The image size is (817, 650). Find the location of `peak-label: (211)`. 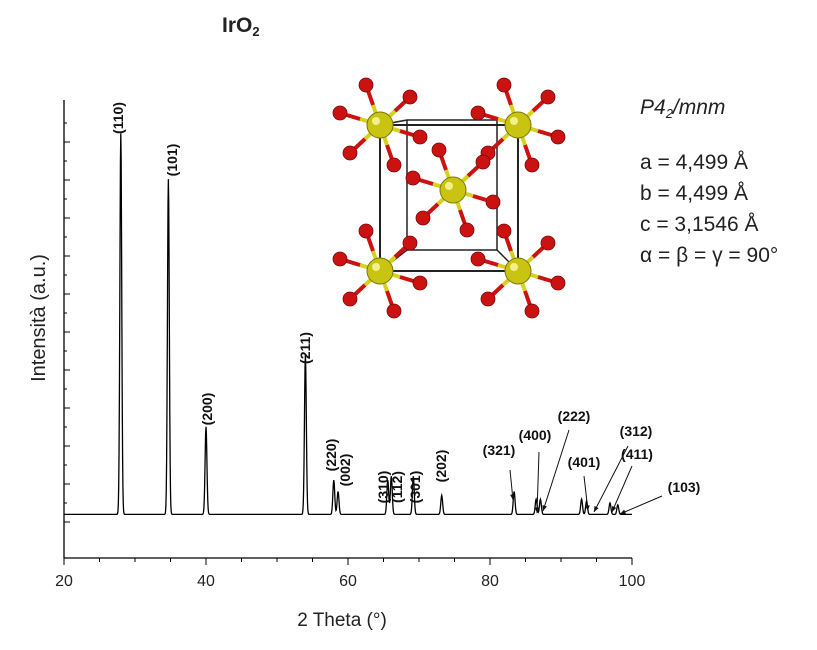

peak-label: (211) is located at coordinates (305, 348).